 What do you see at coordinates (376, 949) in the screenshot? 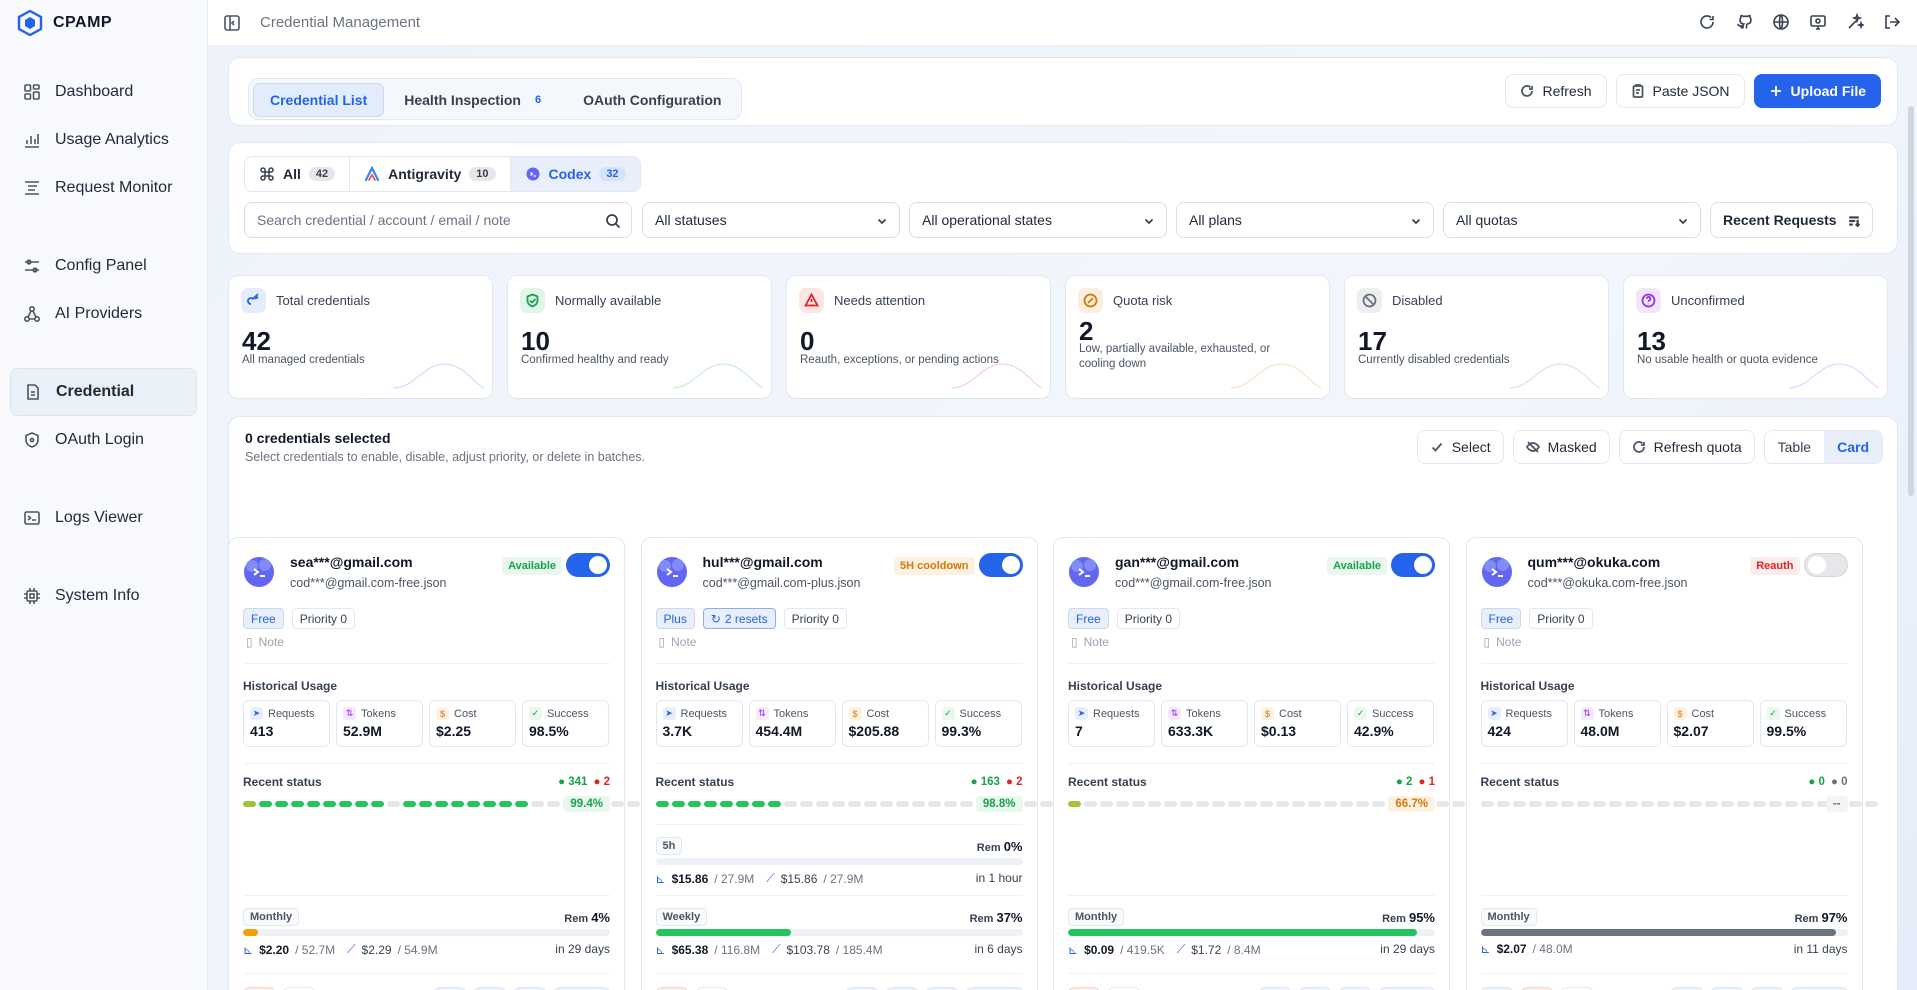
I see `quota-total-cost: $2.29` at bounding box center [376, 949].